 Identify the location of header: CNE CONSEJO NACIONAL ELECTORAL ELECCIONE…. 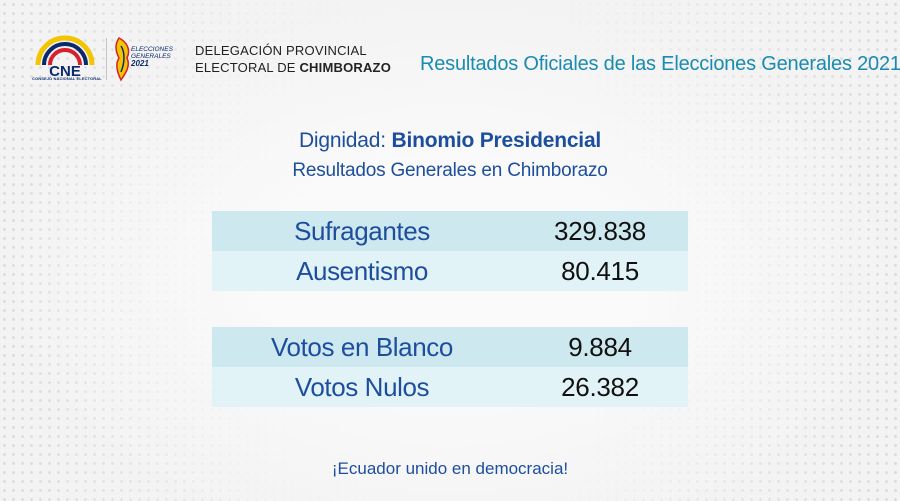
(211, 59).